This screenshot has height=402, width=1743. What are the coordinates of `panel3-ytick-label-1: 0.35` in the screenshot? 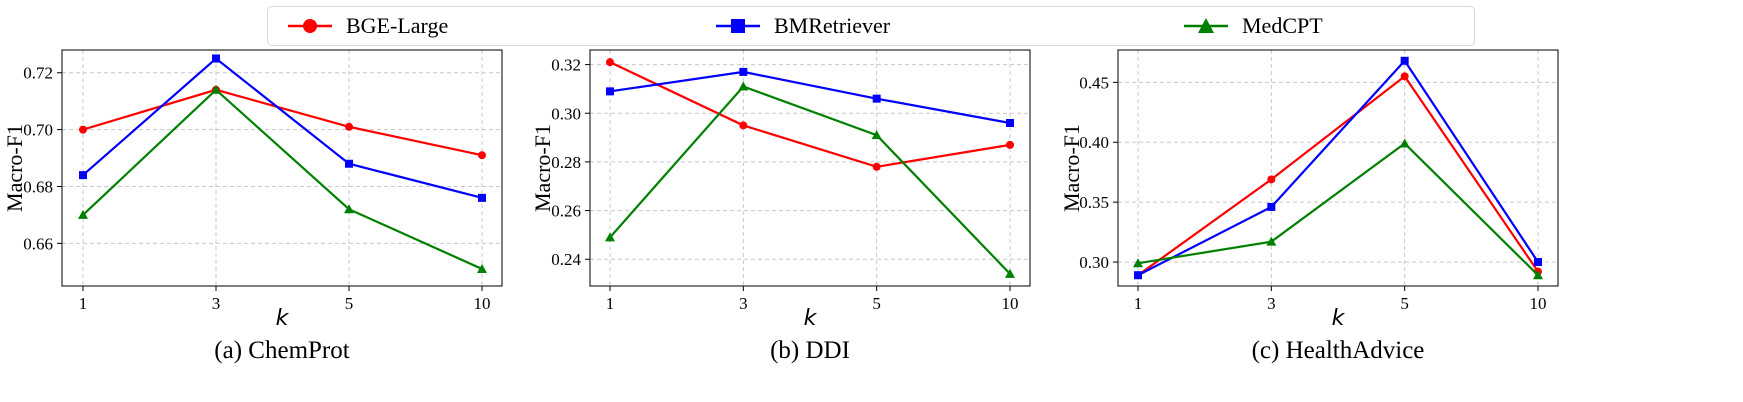 It's located at (1094, 202).